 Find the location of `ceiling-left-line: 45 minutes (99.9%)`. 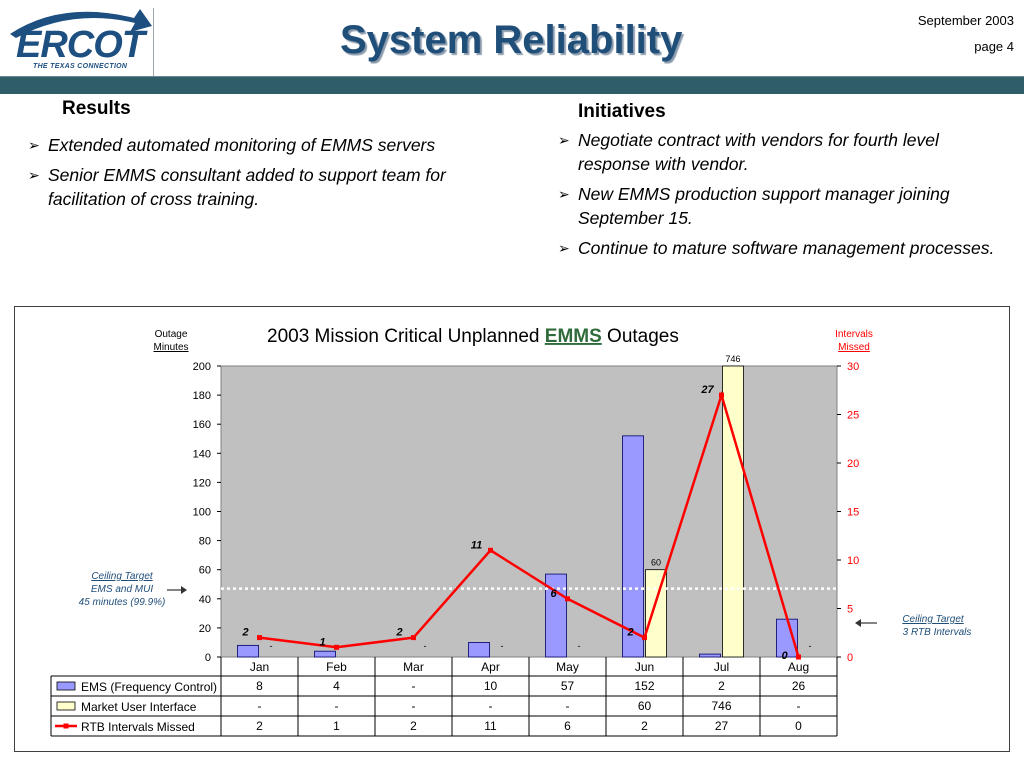

ceiling-left-line: 45 minutes (99.9%) is located at coordinates (122, 602).